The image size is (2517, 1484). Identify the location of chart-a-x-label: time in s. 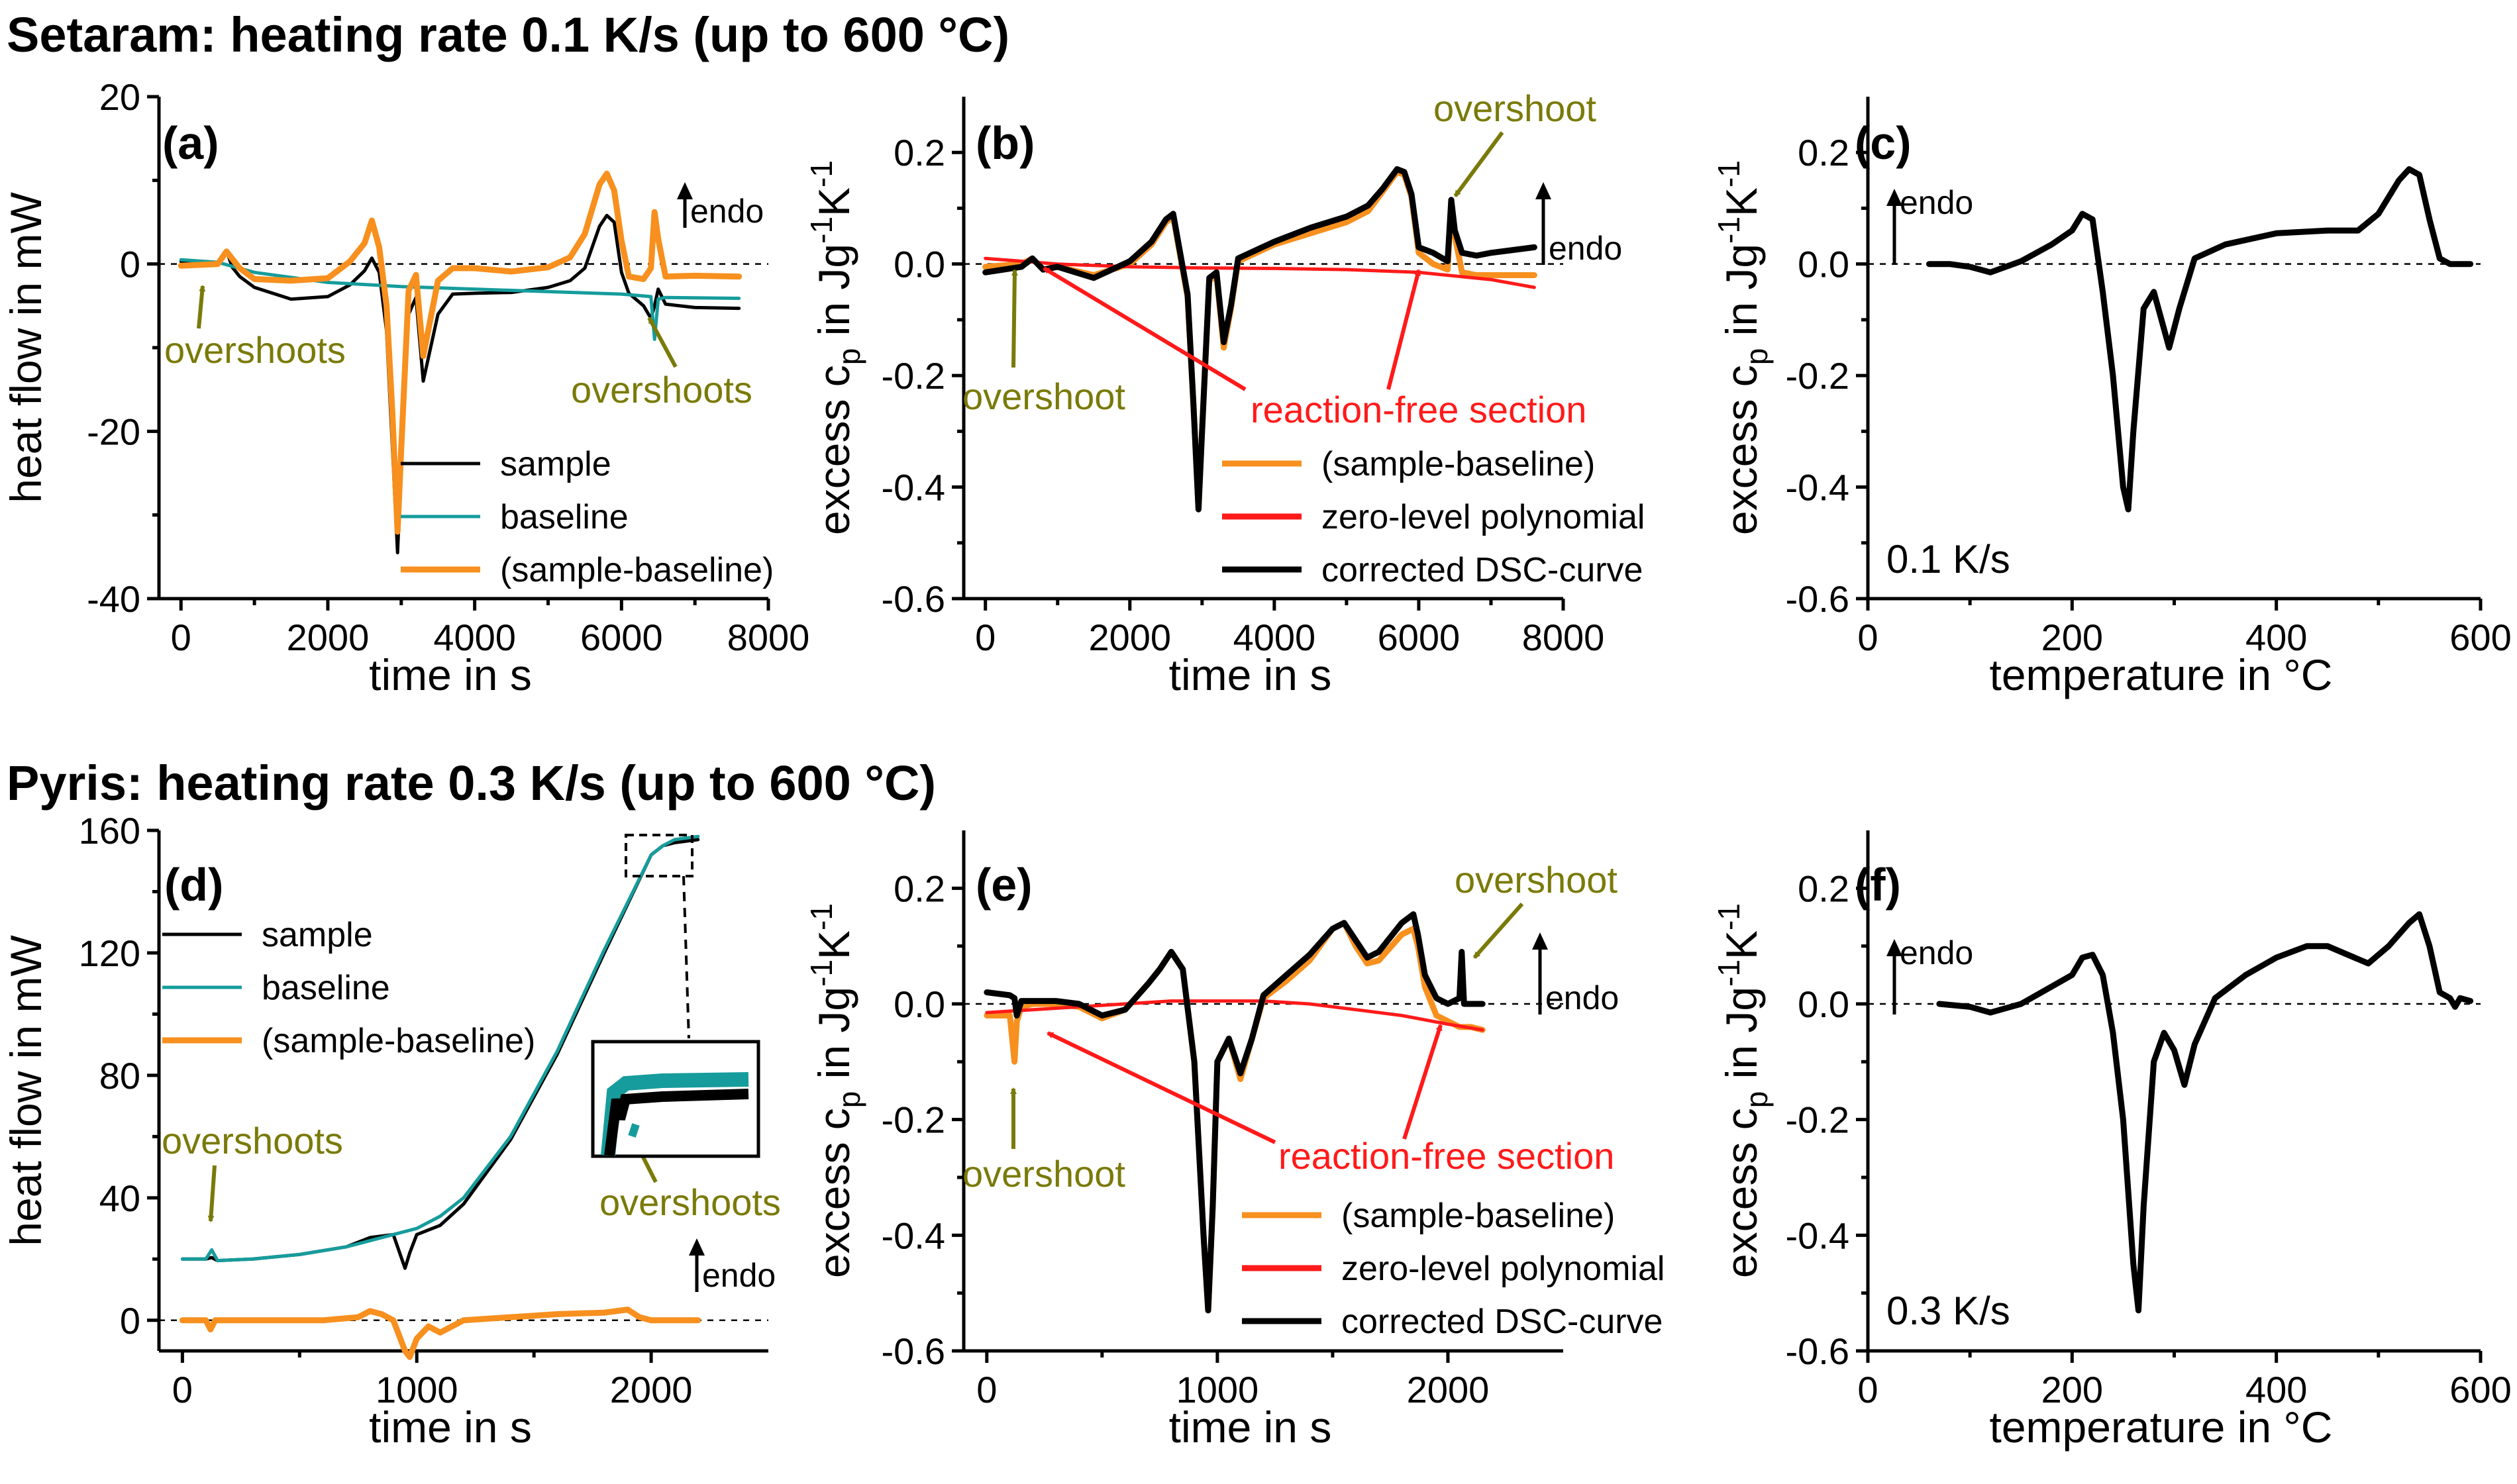
(450, 674).